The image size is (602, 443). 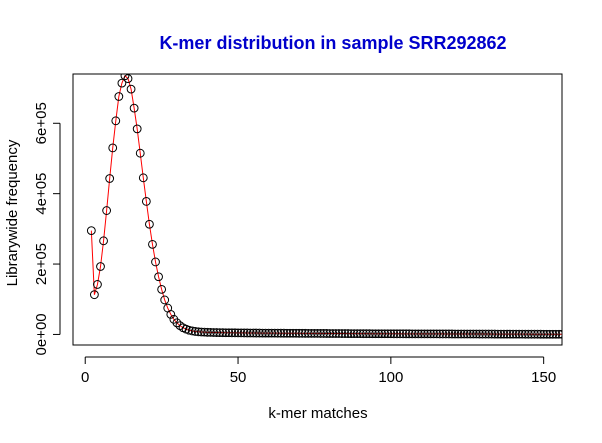 What do you see at coordinates (47, 229) in the screenshot?
I see `y-axis: 0e+00 2e+05 4e+05 6e+05` at bounding box center [47, 229].